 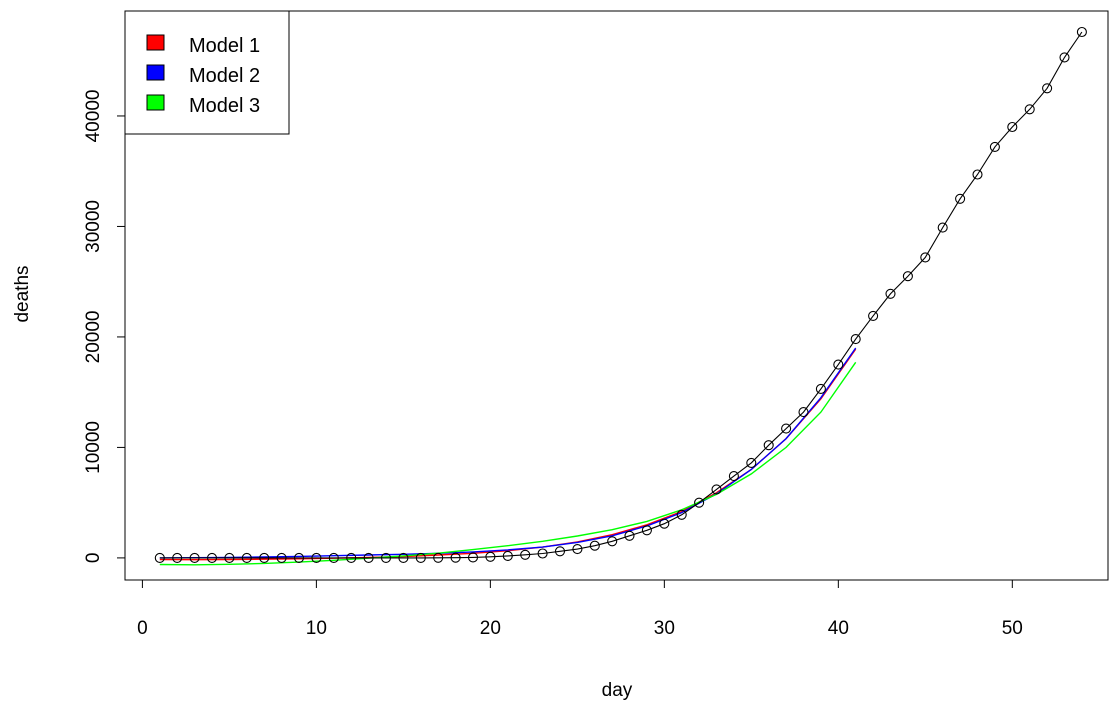 I want to click on y-tick-label: 20000, so click(x=93, y=337).